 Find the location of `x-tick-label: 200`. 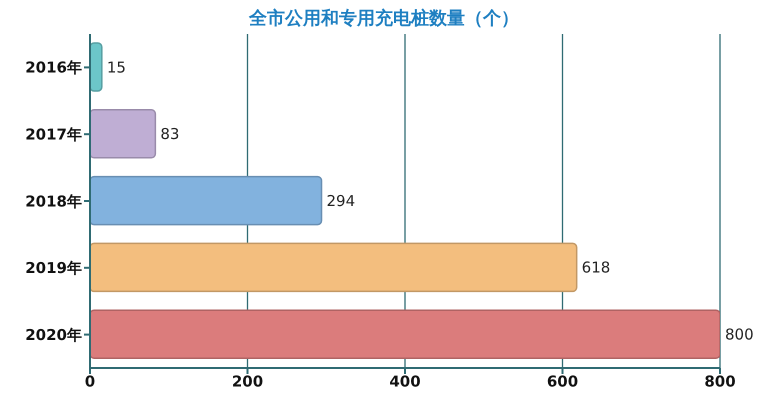

x-tick-label: 200 is located at coordinates (248, 381).